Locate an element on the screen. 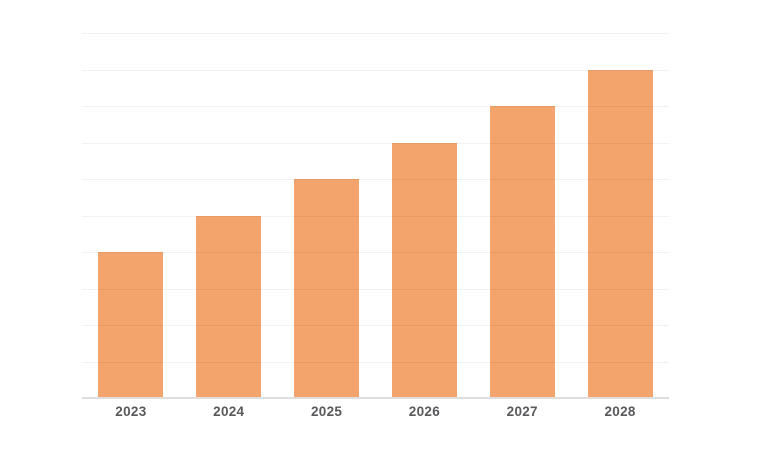 Image resolution: width=768 pixels, height=452 pixels. bar-2028 is located at coordinates (620, 233).